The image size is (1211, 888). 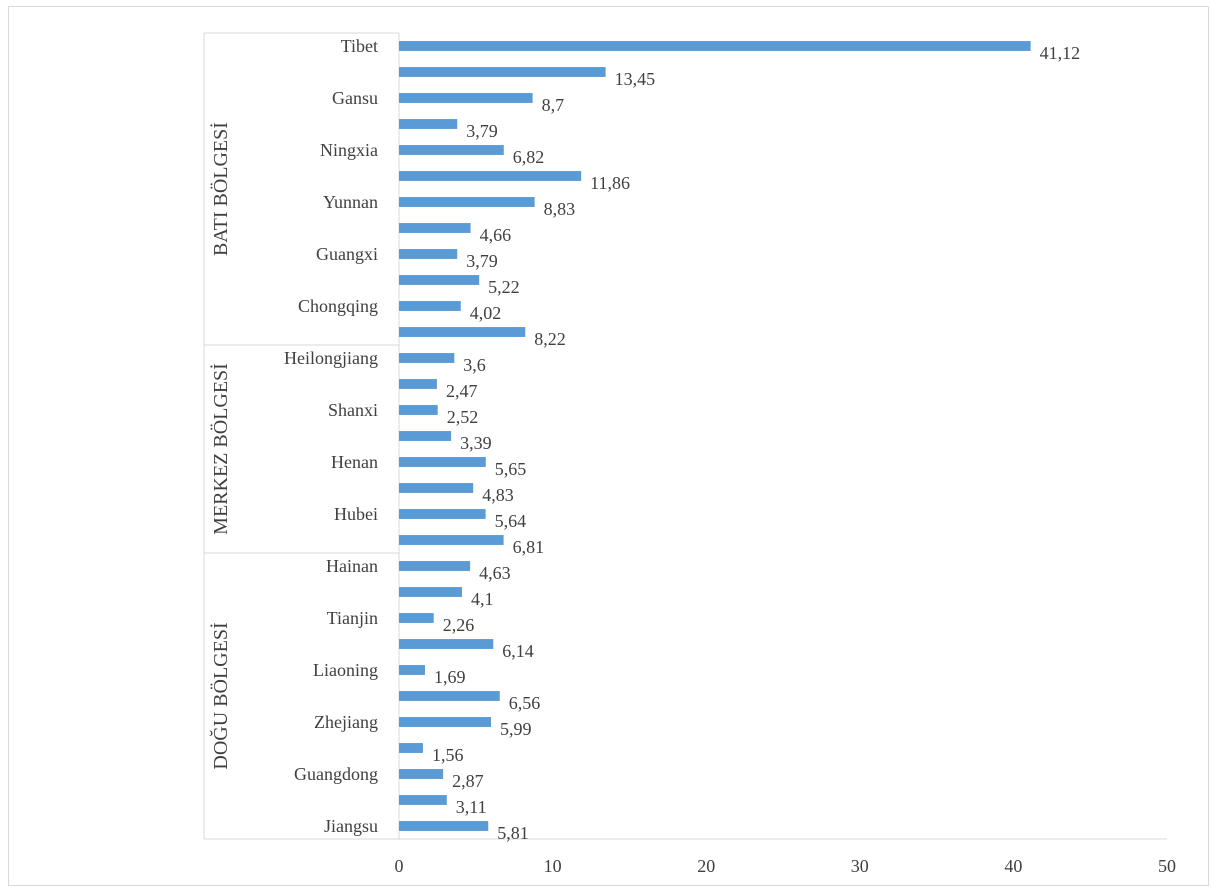 I want to click on data-label: 5,81, so click(x=512, y=833).